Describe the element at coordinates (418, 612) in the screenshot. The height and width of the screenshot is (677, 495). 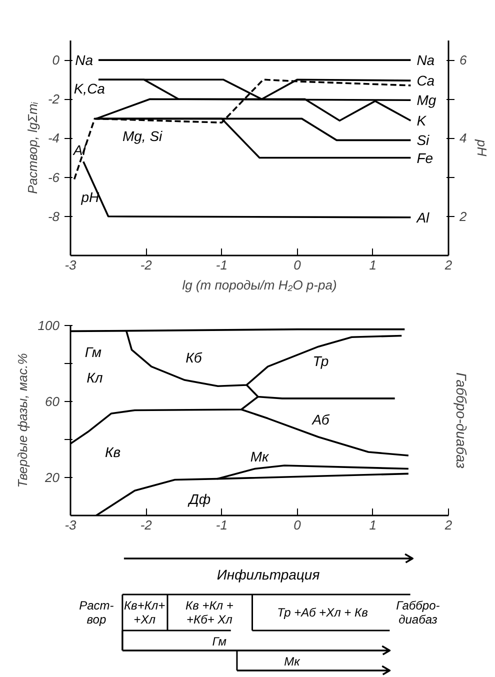
I see `text: Габбро- диабаз` at that location.